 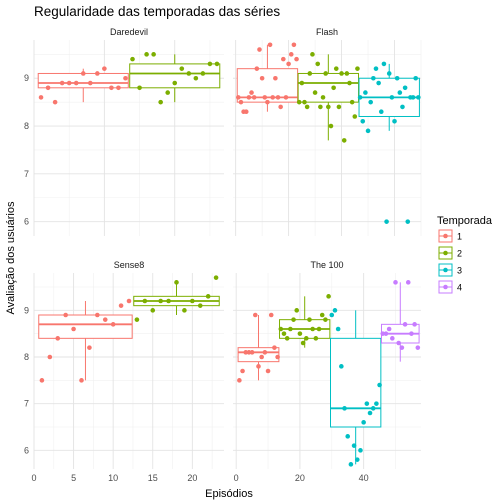 What do you see at coordinates (459, 254) in the screenshot?
I see `legend-label: 2` at bounding box center [459, 254].